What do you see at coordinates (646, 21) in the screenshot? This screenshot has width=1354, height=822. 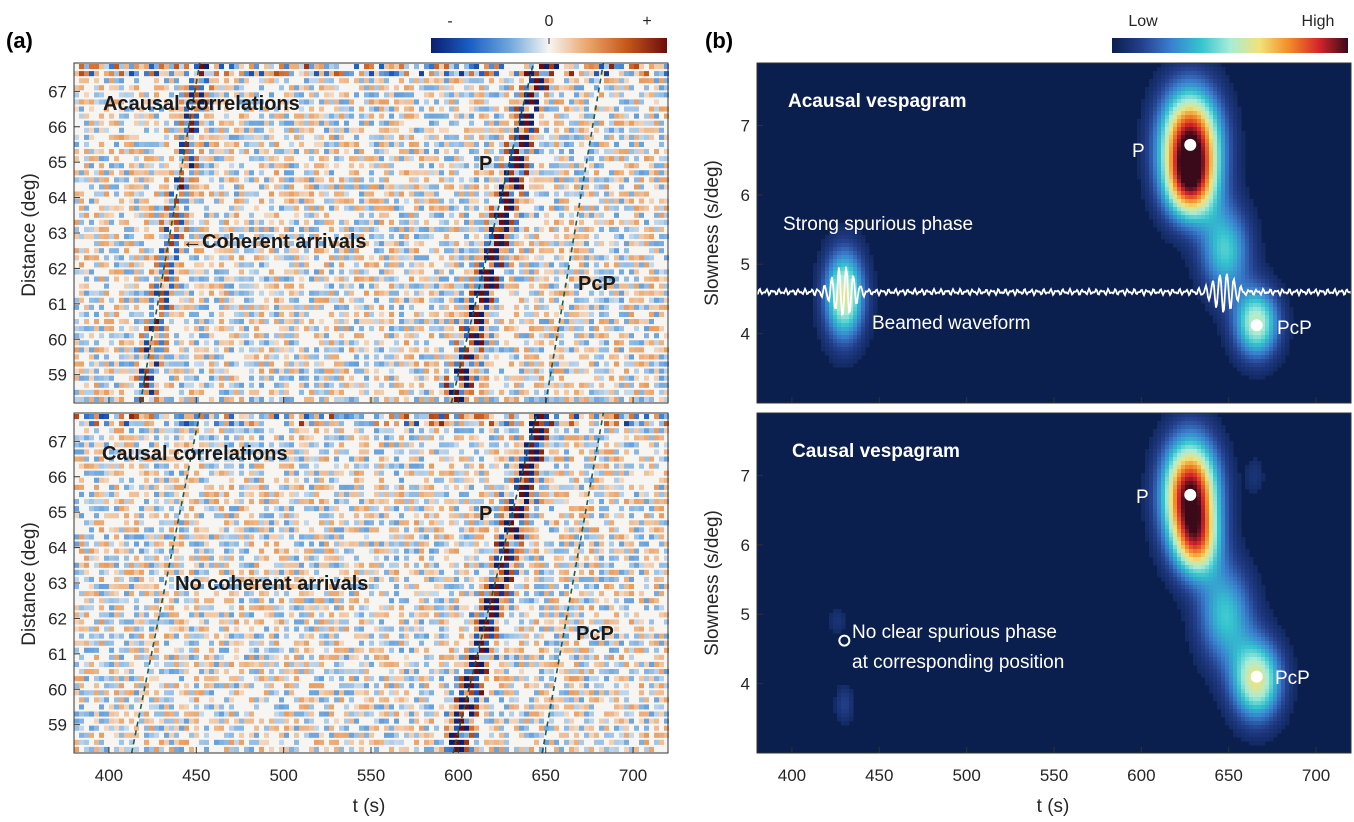 I see `colorbar-left-max-label: +` at bounding box center [646, 21].